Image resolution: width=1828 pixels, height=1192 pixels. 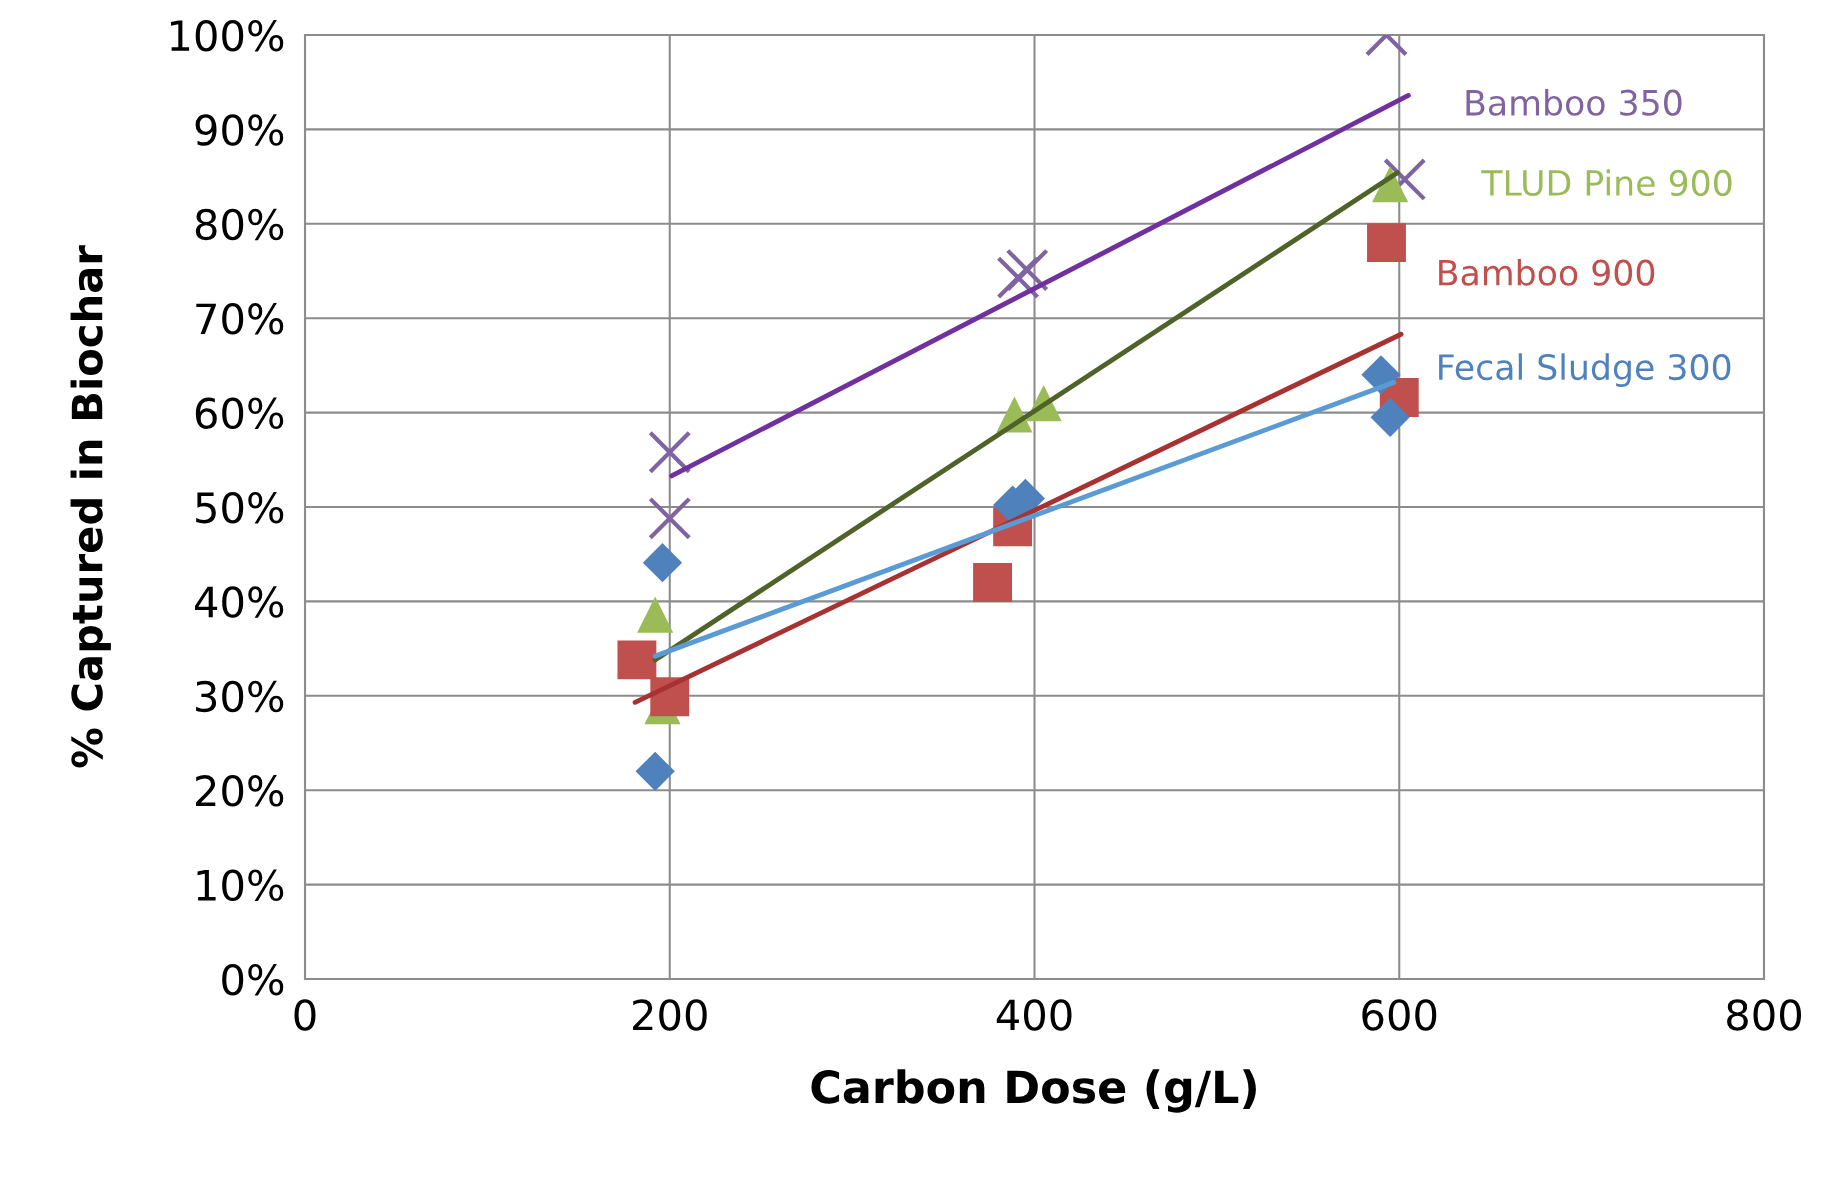 What do you see at coordinates (1033, 1091) in the screenshot?
I see `x-axis-title: Carbon Dose (g/L)` at bounding box center [1033, 1091].